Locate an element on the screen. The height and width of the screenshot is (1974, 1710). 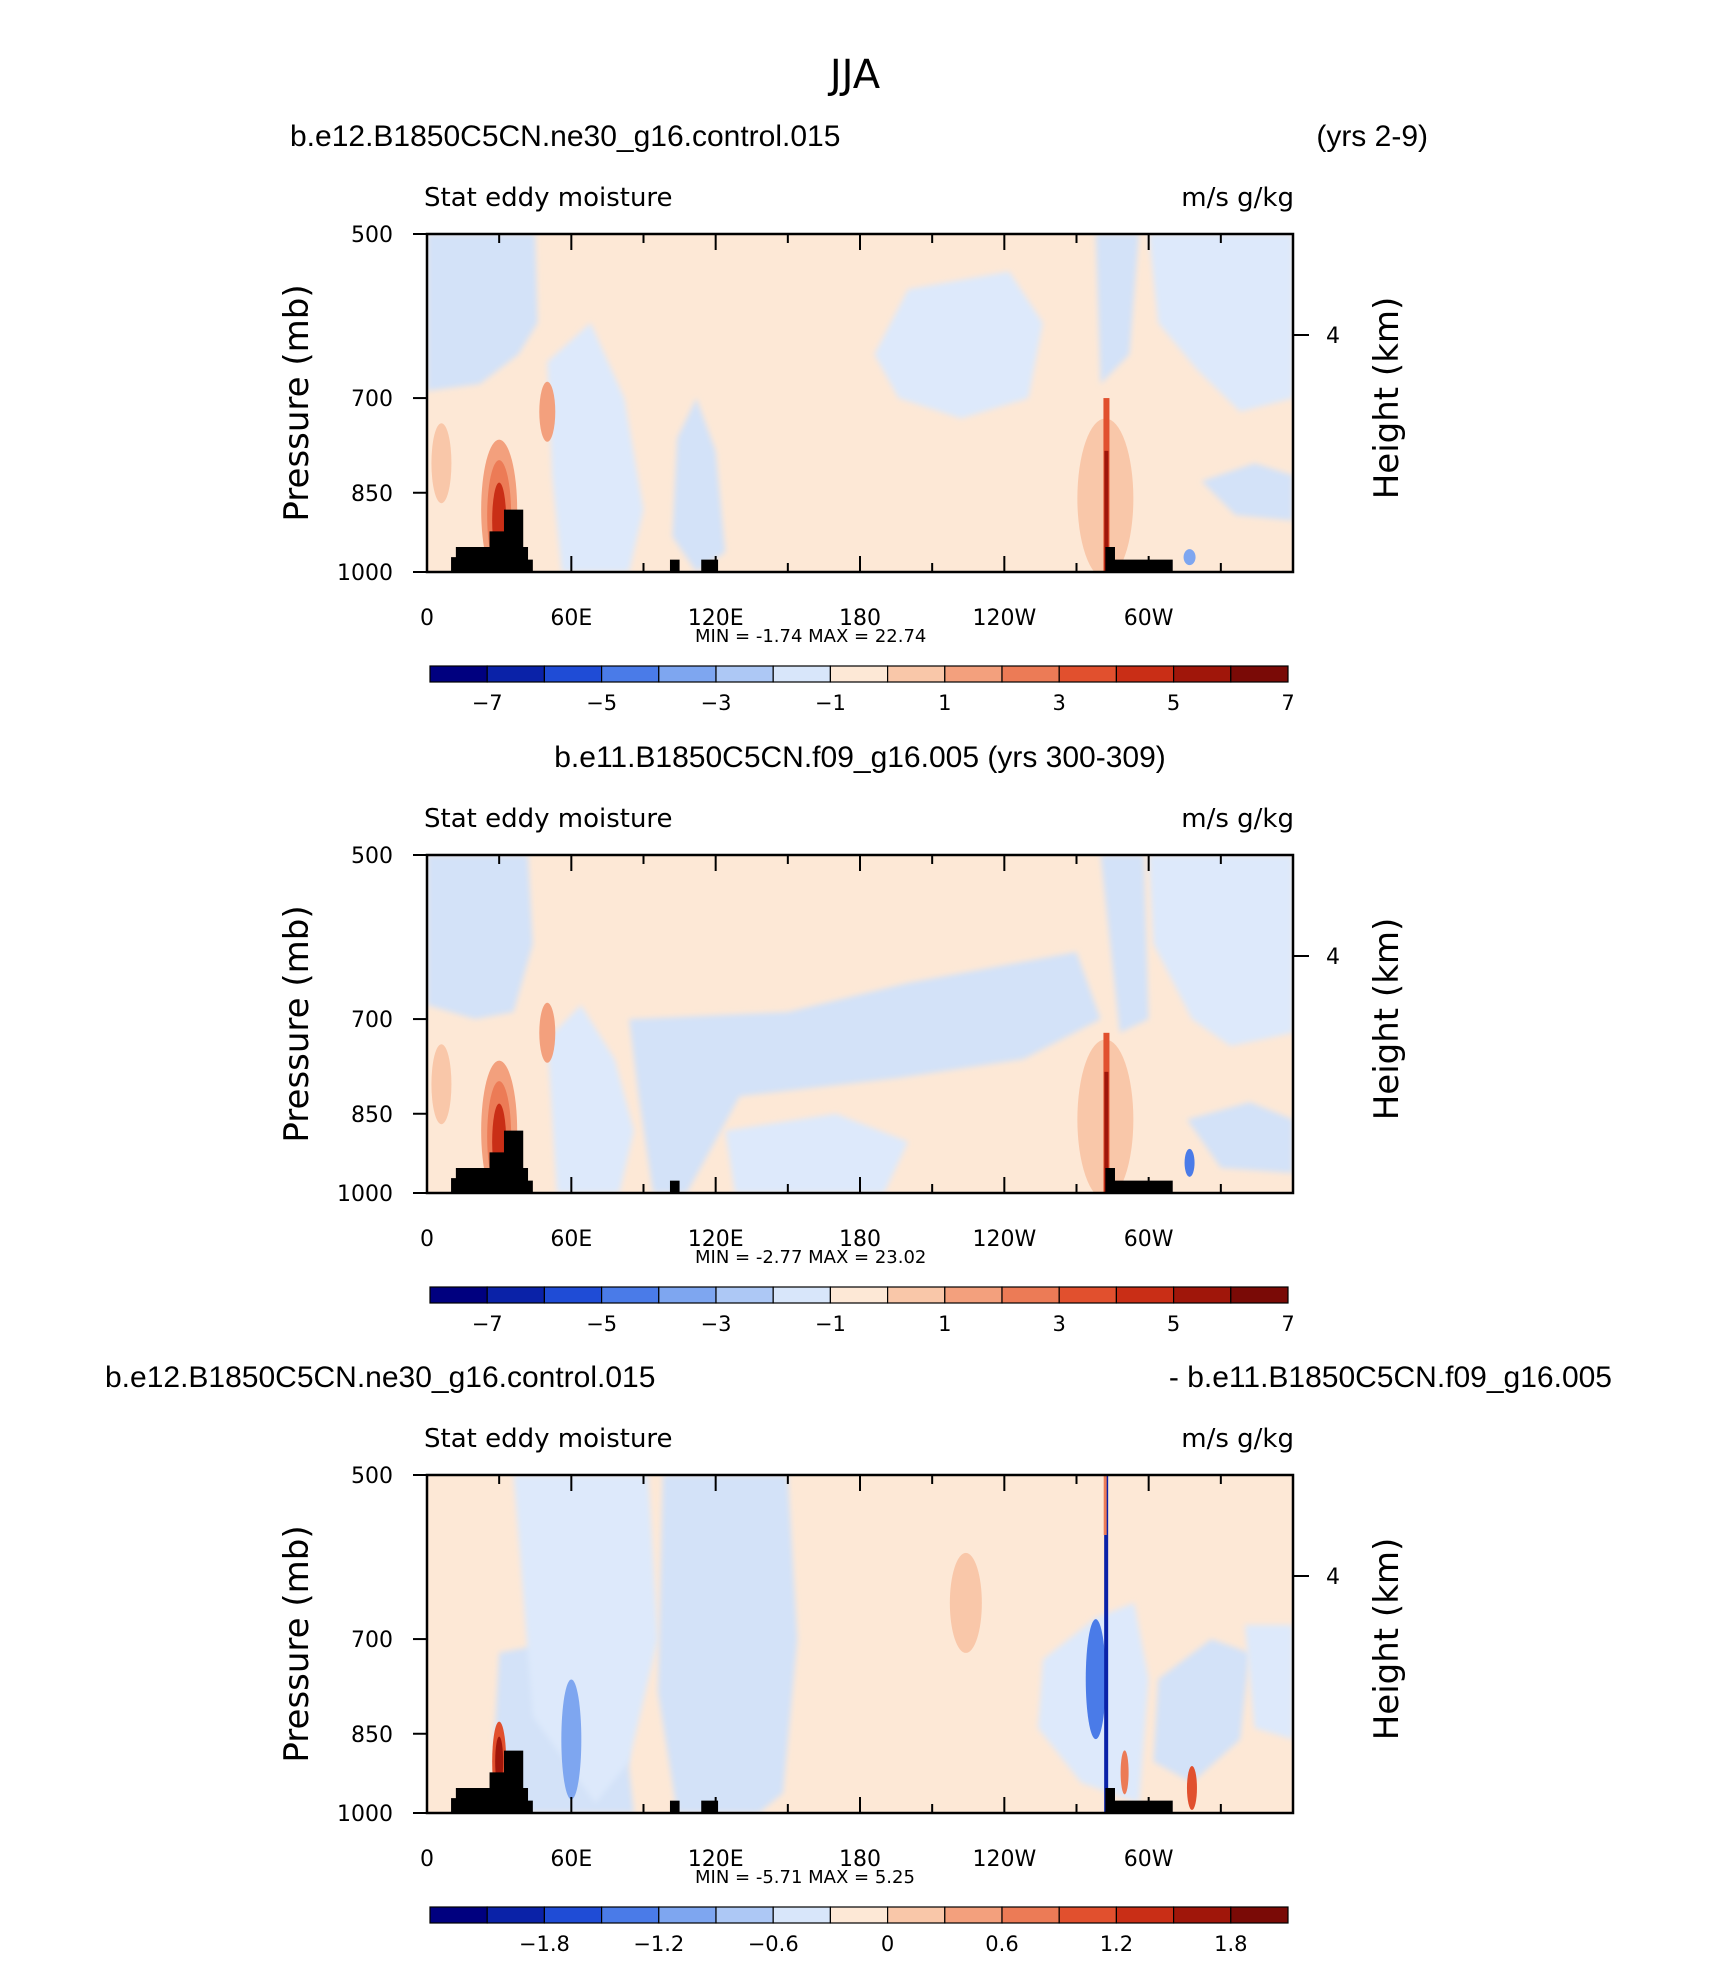
x-tick-label: 180 is located at coordinates (860, 1239).